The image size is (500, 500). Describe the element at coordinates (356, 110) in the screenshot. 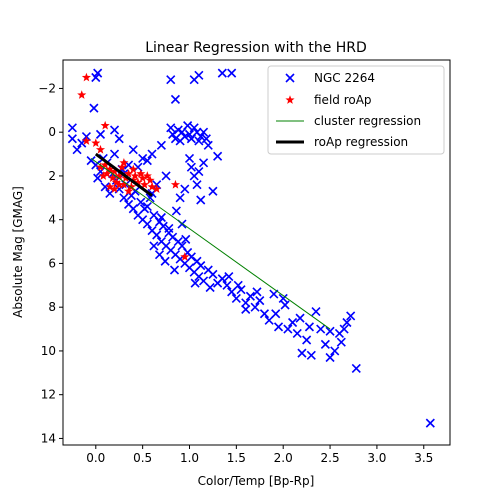

I see `legend-box` at that location.